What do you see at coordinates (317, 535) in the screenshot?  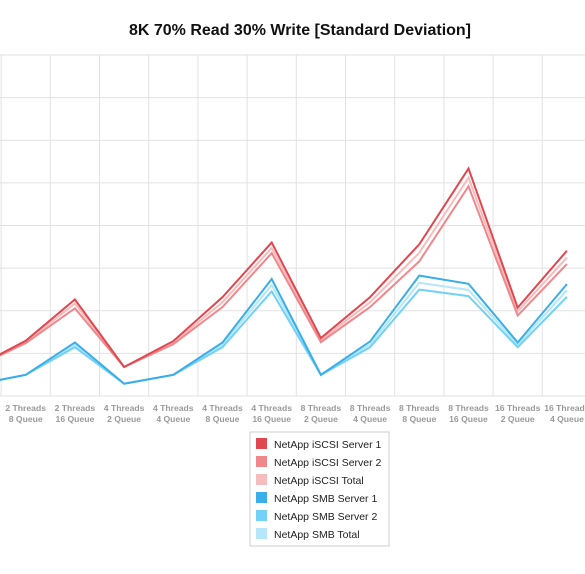 I see `legend-label: NetApp SMB Total` at bounding box center [317, 535].